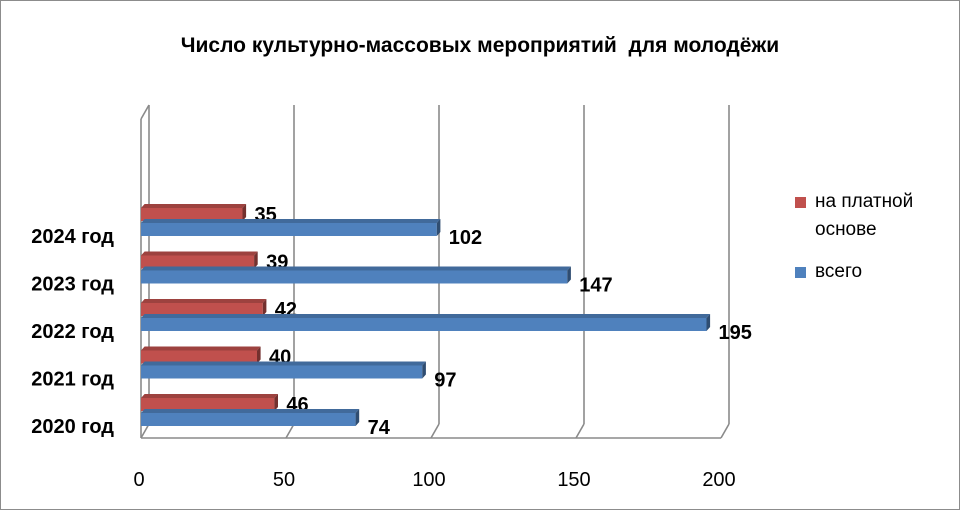 The width and height of the screenshot is (960, 510). Describe the element at coordinates (718, 480) in the screenshot. I see `x-tick-label: 200` at that location.